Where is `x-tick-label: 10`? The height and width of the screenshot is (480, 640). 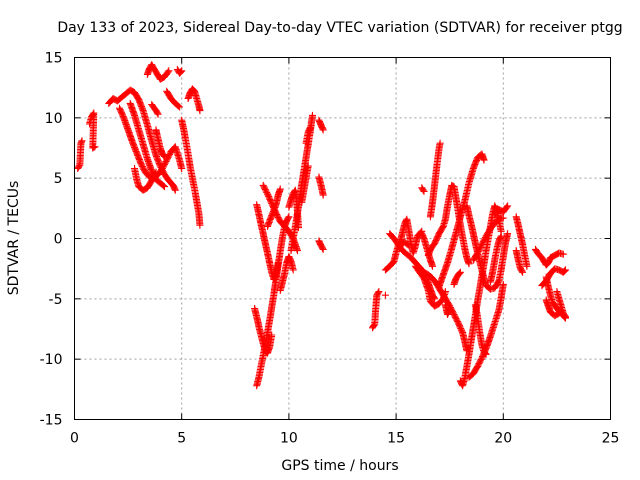 x-tick-label: 10 is located at coordinates (289, 439).